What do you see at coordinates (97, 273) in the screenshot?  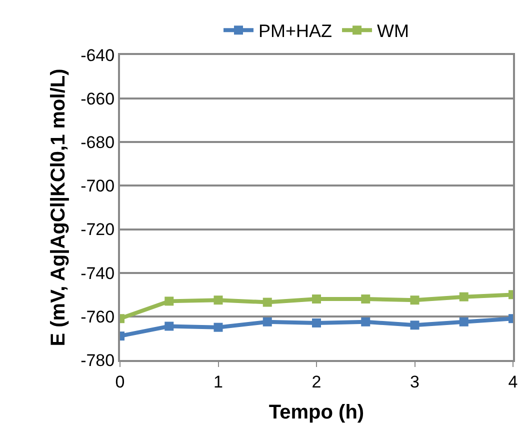 I see `y-tick-label: -740` at bounding box center [97, 273].